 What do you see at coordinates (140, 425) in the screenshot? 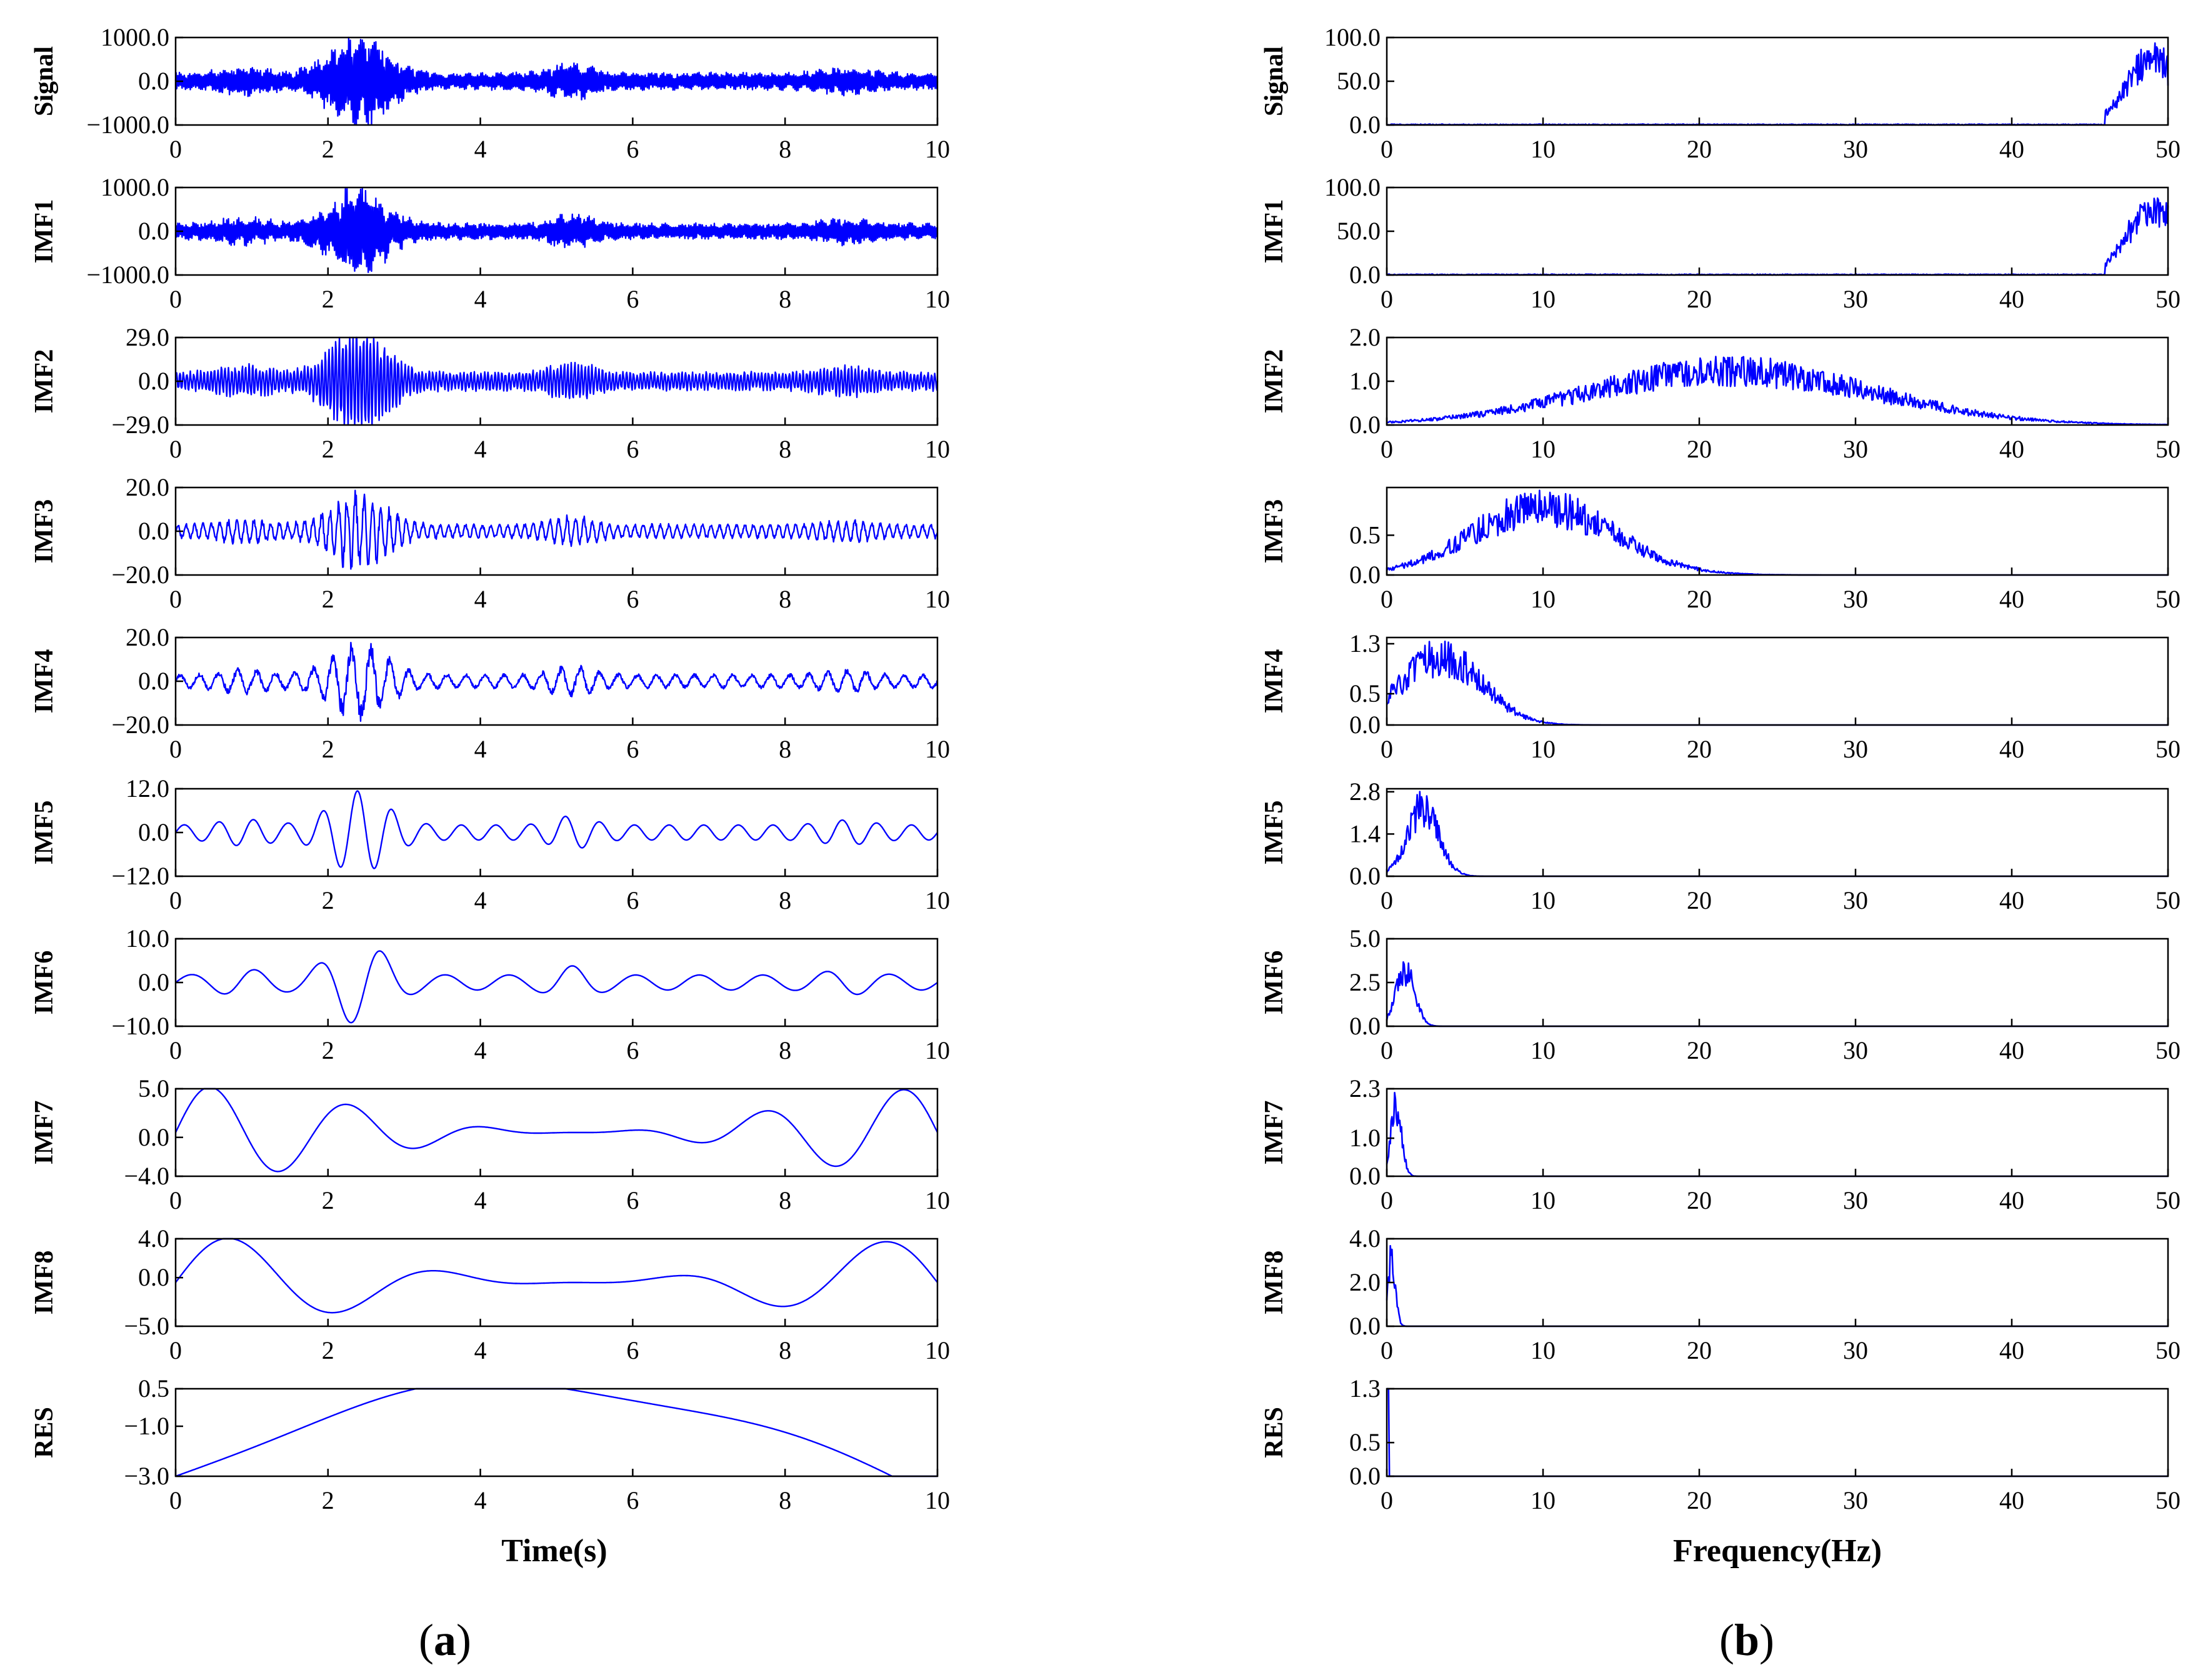
I see `y-tick-label: −29.0` at bounding box center [140, 425].